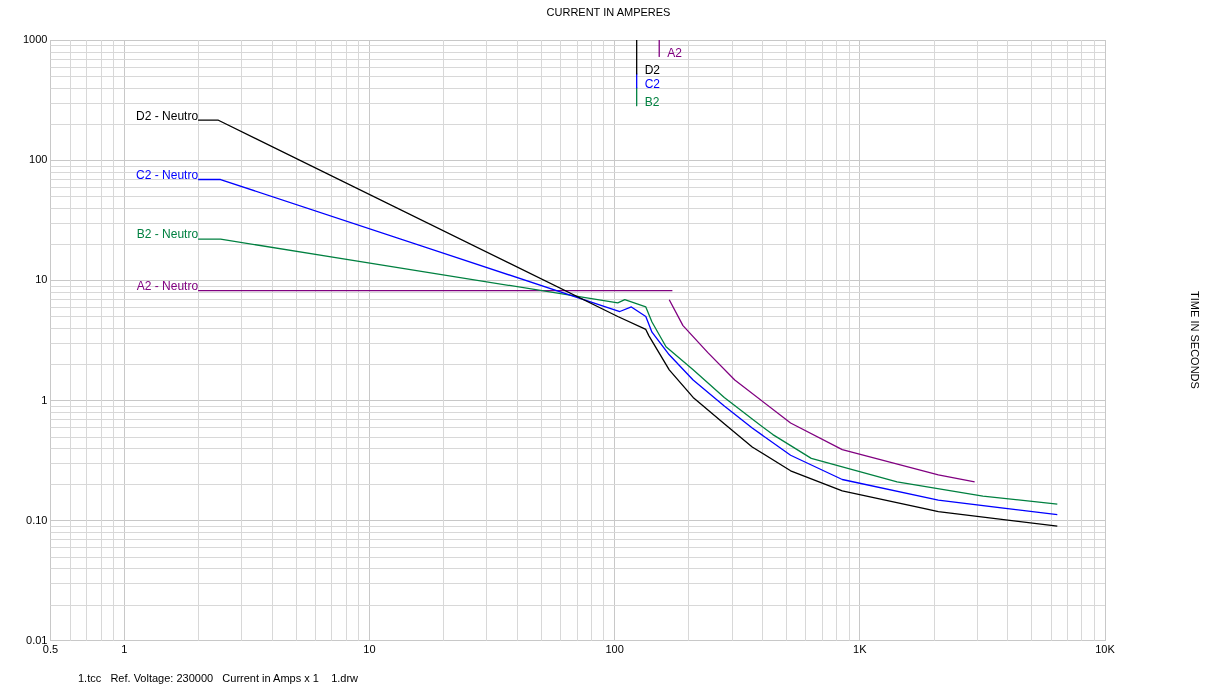 This screenshot has height=695, width=1217. Describe the element at coordinates (41, 279) in the screenshot. I see `y-tick-label: 10` at that location.